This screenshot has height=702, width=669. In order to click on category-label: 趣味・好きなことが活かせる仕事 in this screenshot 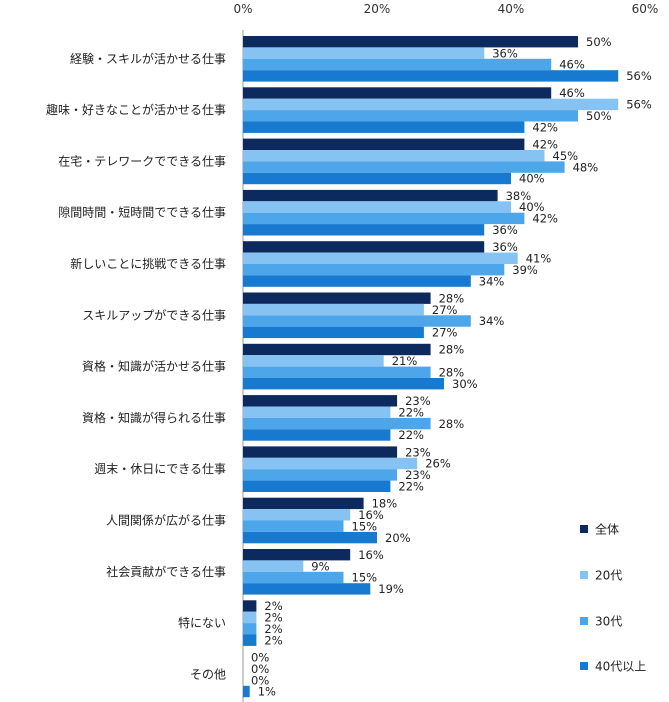, I will do `click(136, 109)`.